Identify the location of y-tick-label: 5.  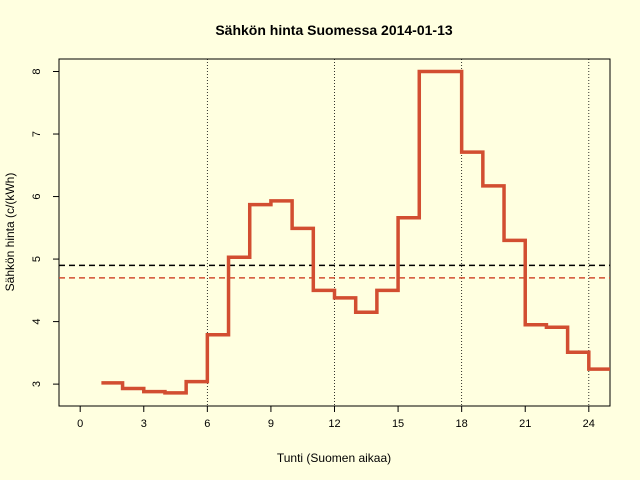
(37, 259).